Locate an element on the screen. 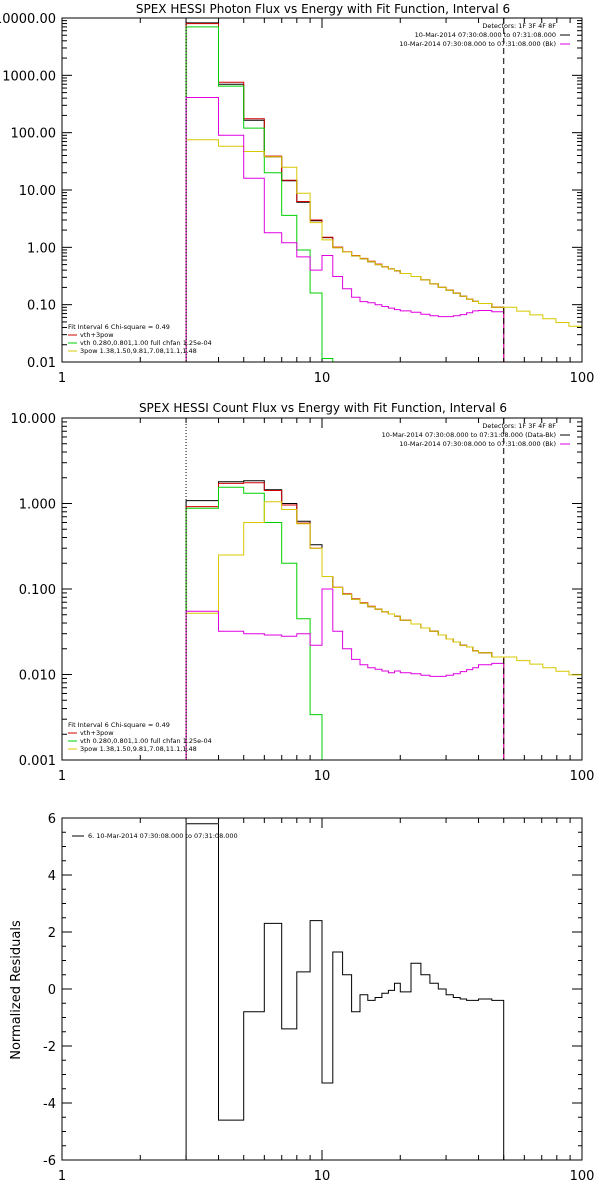  y-axis-label: Normalized Residuals is located at coordinates (16, 990).